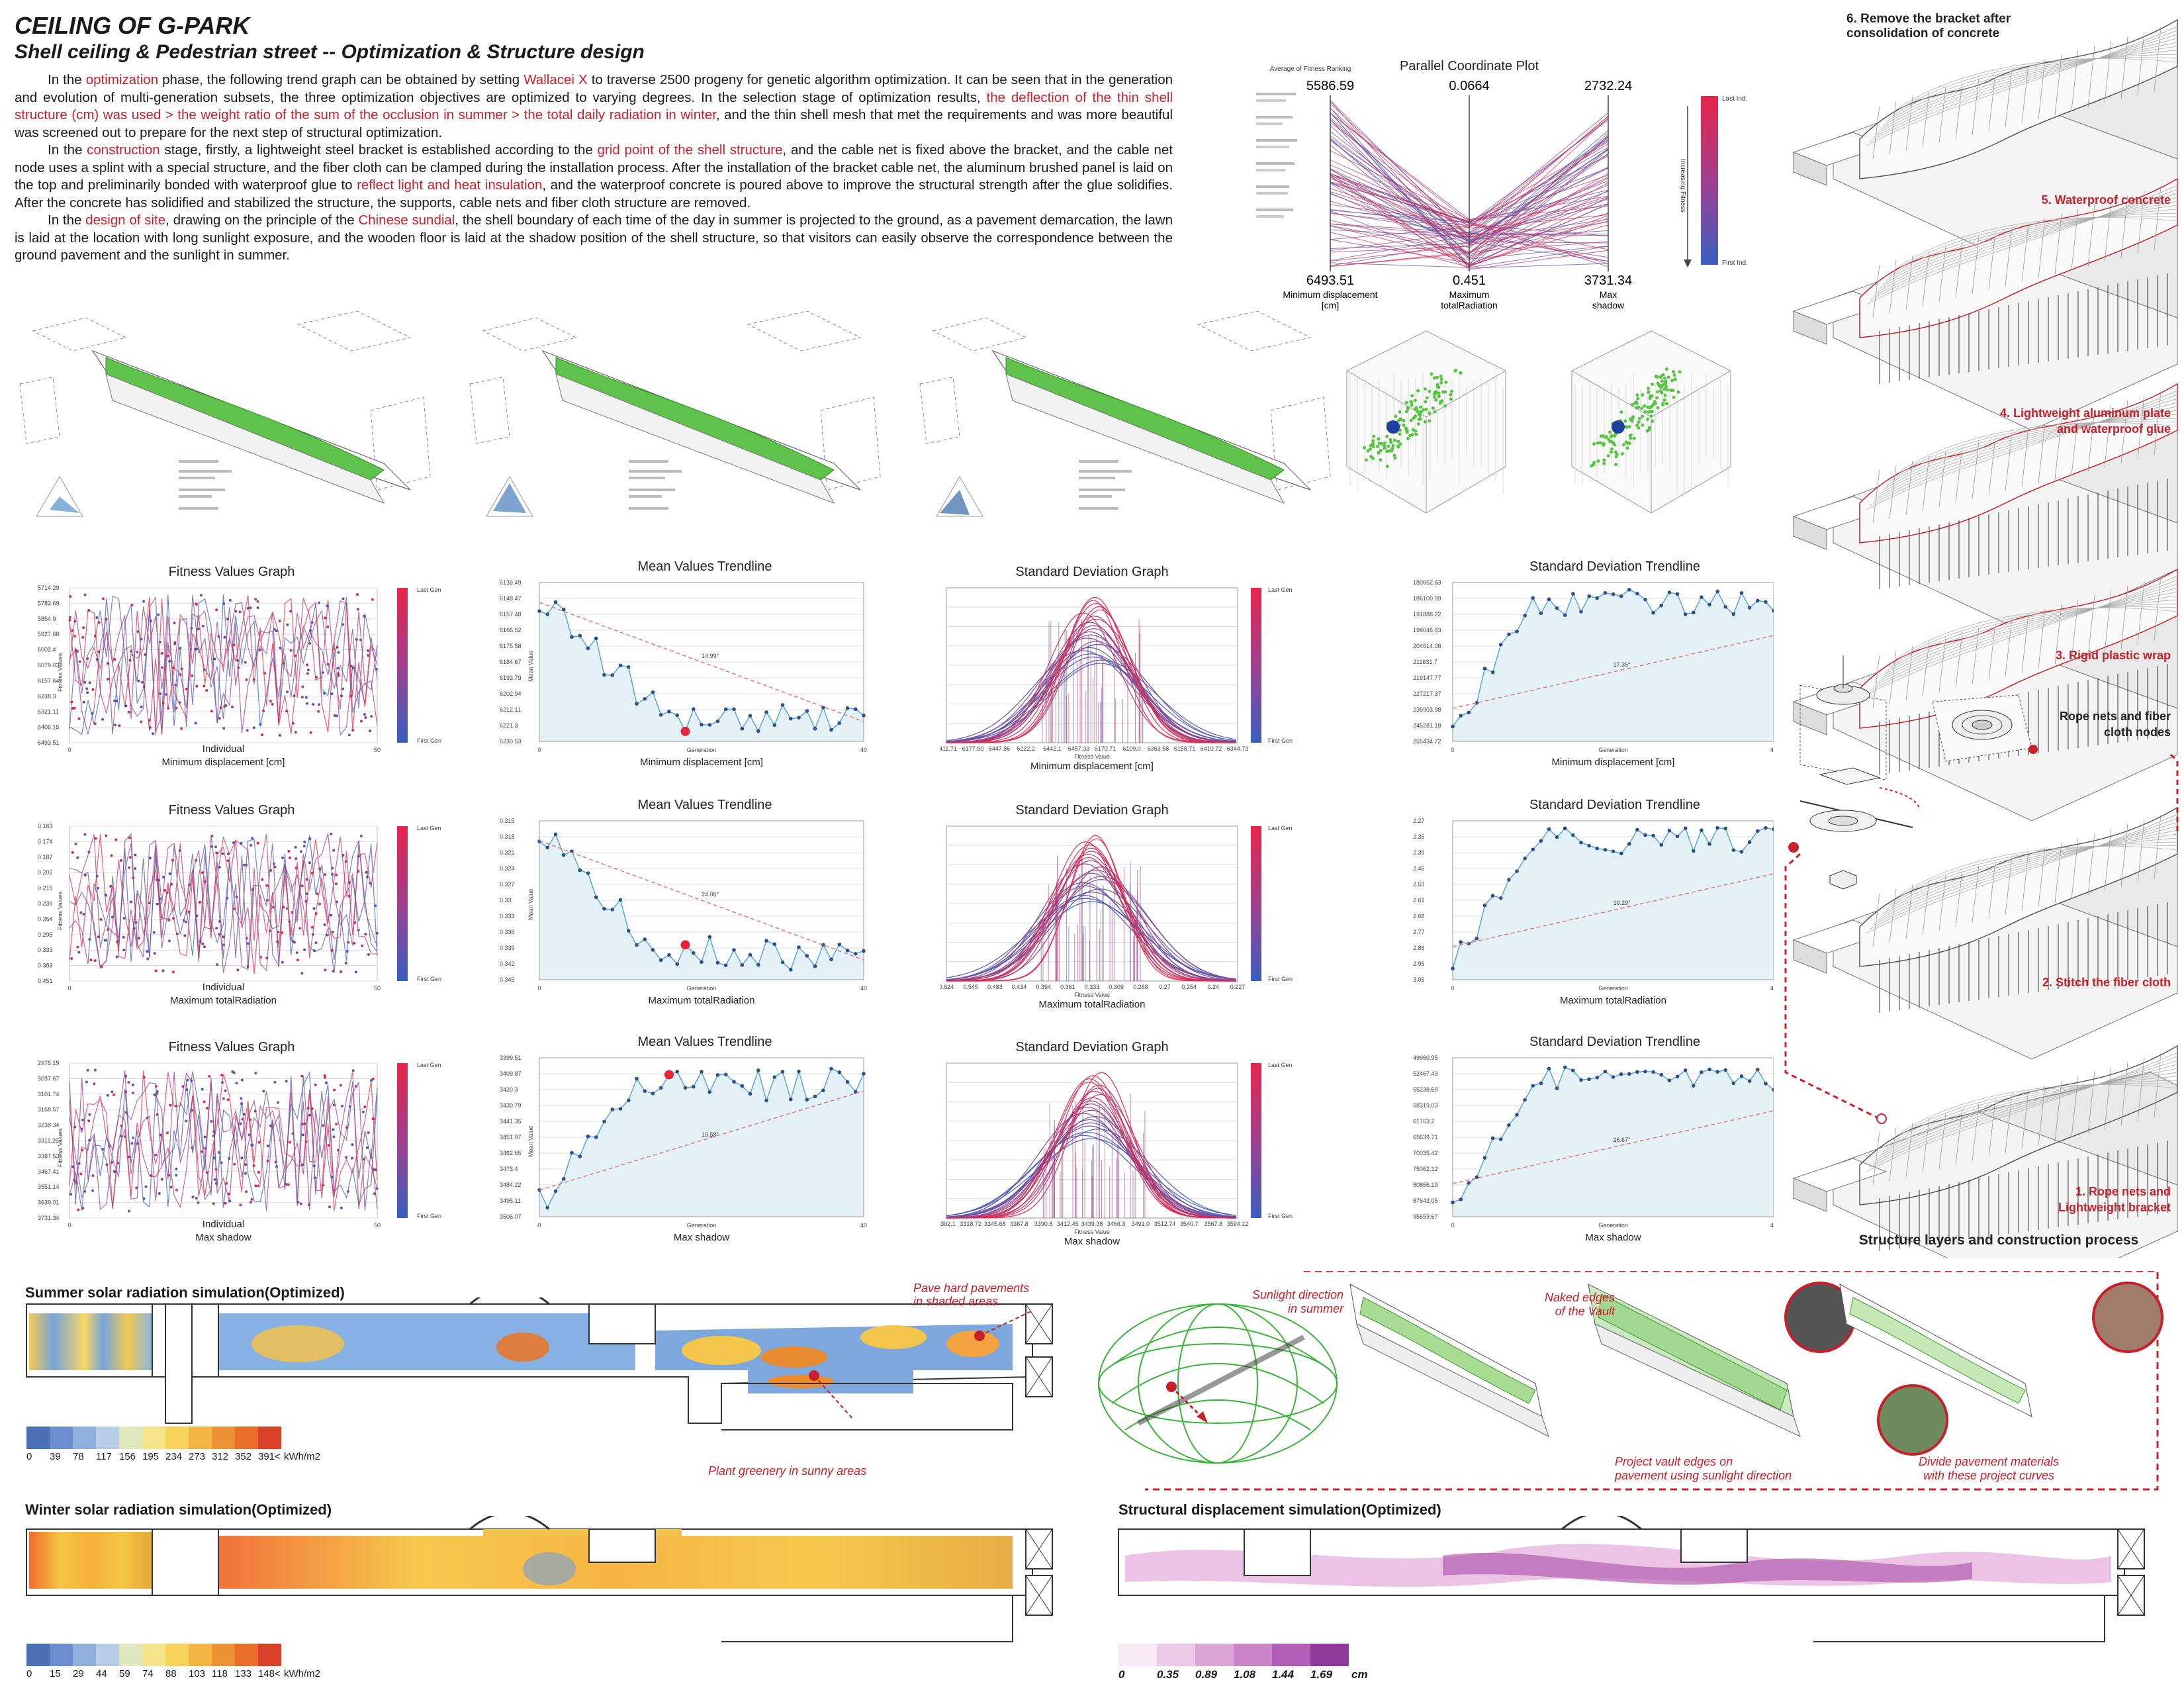 Image resolution: width=2184 pixels, height=1688 pixels. Describe the element at coordinates (1000, 748) in the screenshot. I see `sd-tick: 6447.86` at that location.